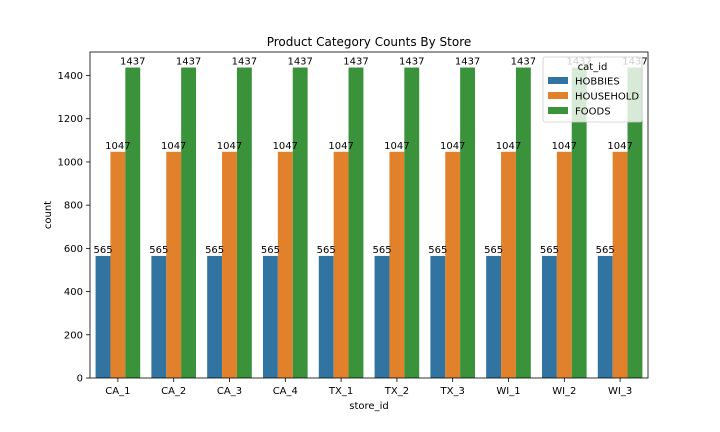 The height and width of the screenshot is (432, 720). Describe the element at coordinates (80, 379) in the screenshot. I see `y-tick-label: 0` at that location.